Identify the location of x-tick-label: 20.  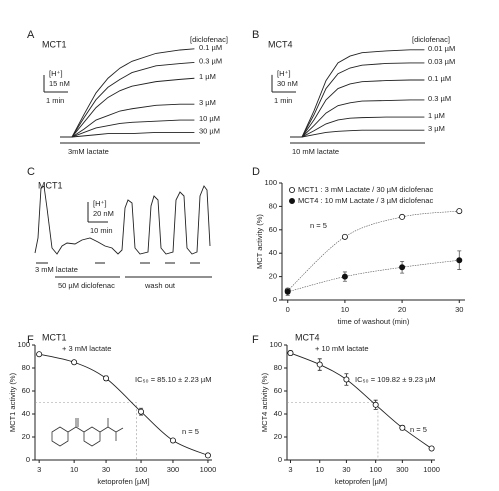
(402, 309).